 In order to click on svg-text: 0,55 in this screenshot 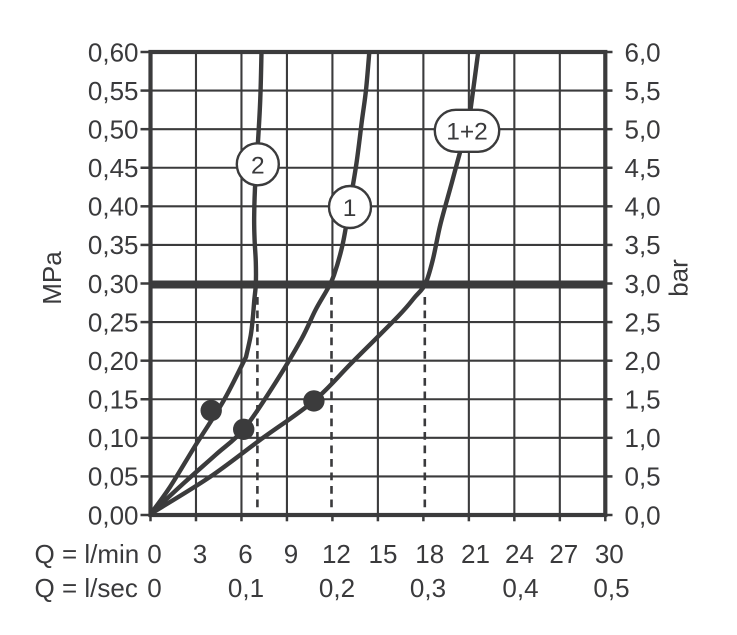, I will do `click(113, 91)`.